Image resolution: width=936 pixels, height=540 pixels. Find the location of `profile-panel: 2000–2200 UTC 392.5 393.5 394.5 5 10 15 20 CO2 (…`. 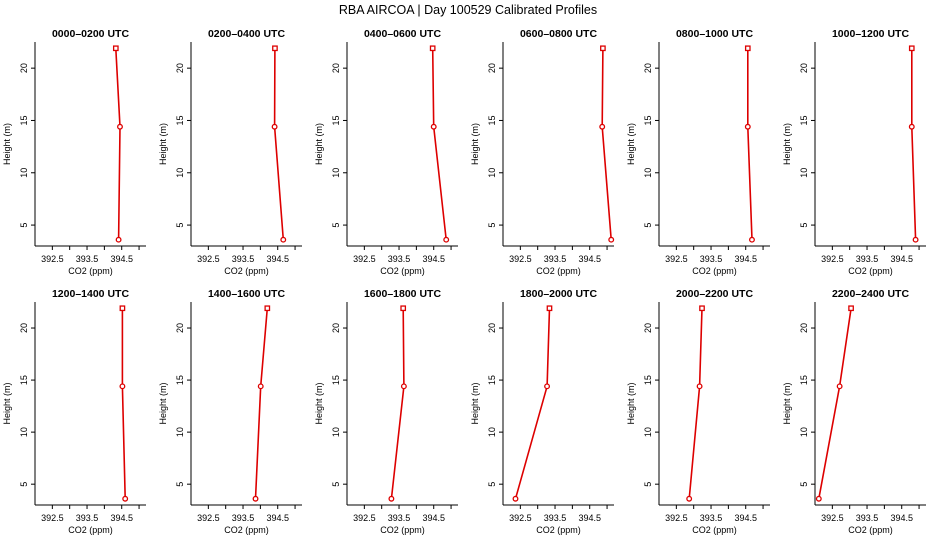

profile-panel: 2000–2200 UTC 392.5 393.5 394.5 5 10 15 20 CO2 (… is located at coordinates (698, 411).